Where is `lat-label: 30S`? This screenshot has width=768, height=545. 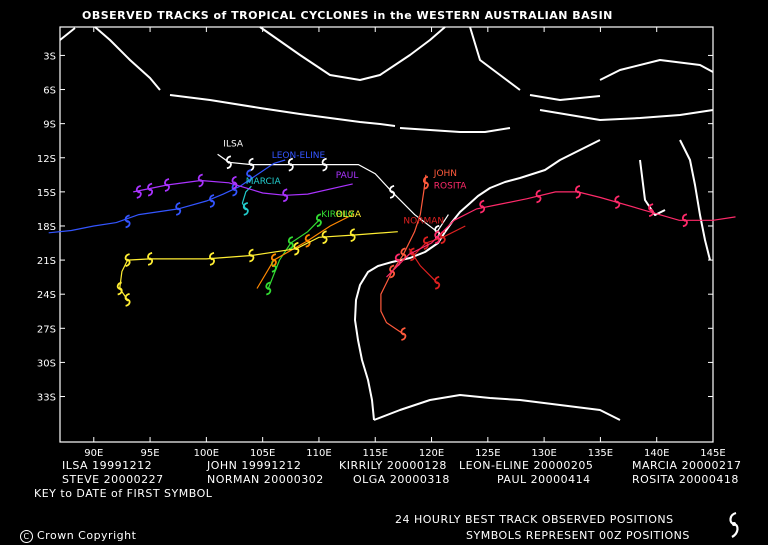 lat-label: 30S is located at coordinates (46, 363).